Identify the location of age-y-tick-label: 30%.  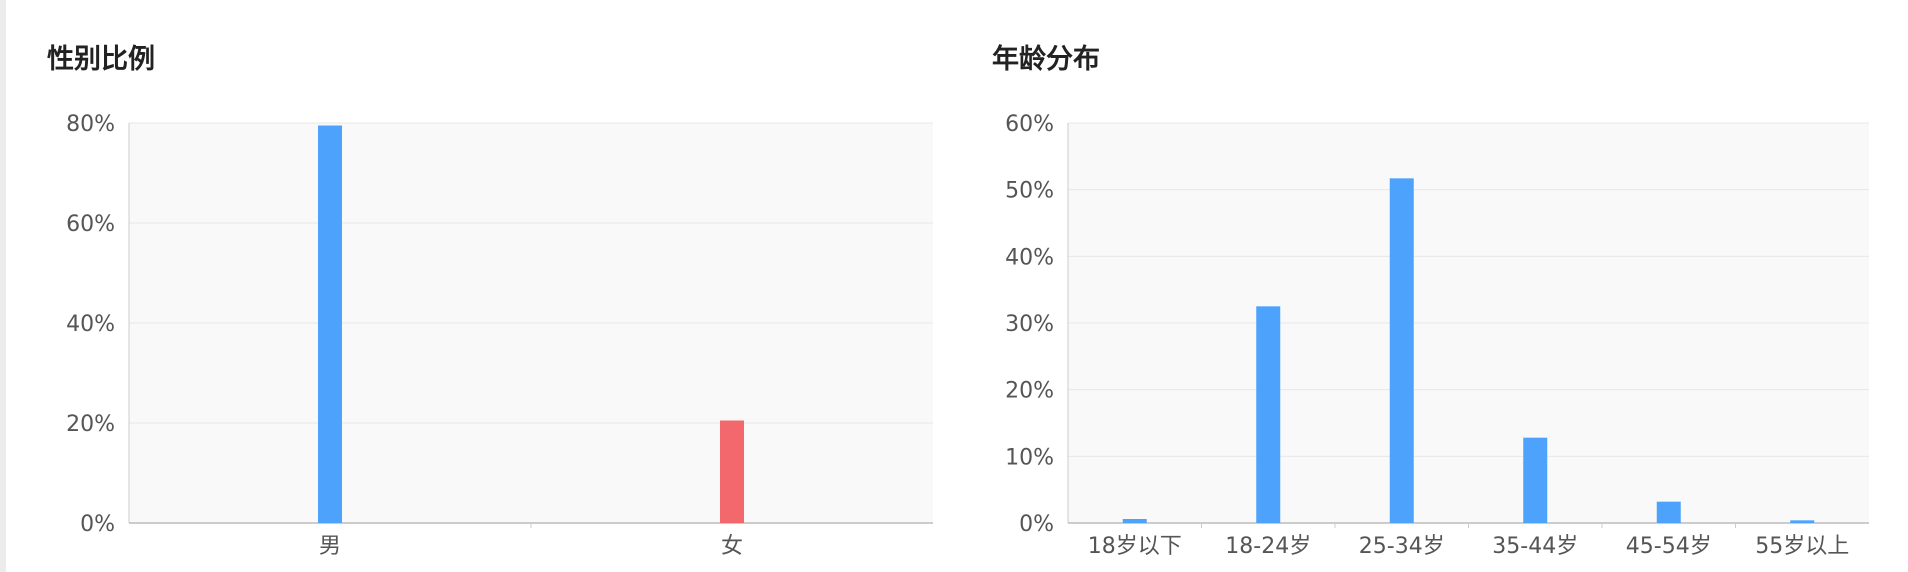
(1029, 324).